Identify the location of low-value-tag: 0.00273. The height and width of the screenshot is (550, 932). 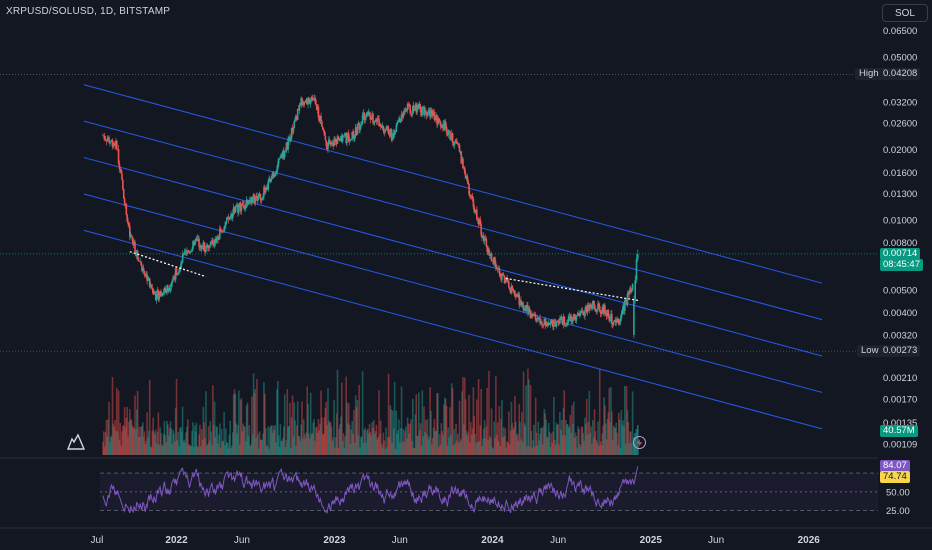
(900, 351).